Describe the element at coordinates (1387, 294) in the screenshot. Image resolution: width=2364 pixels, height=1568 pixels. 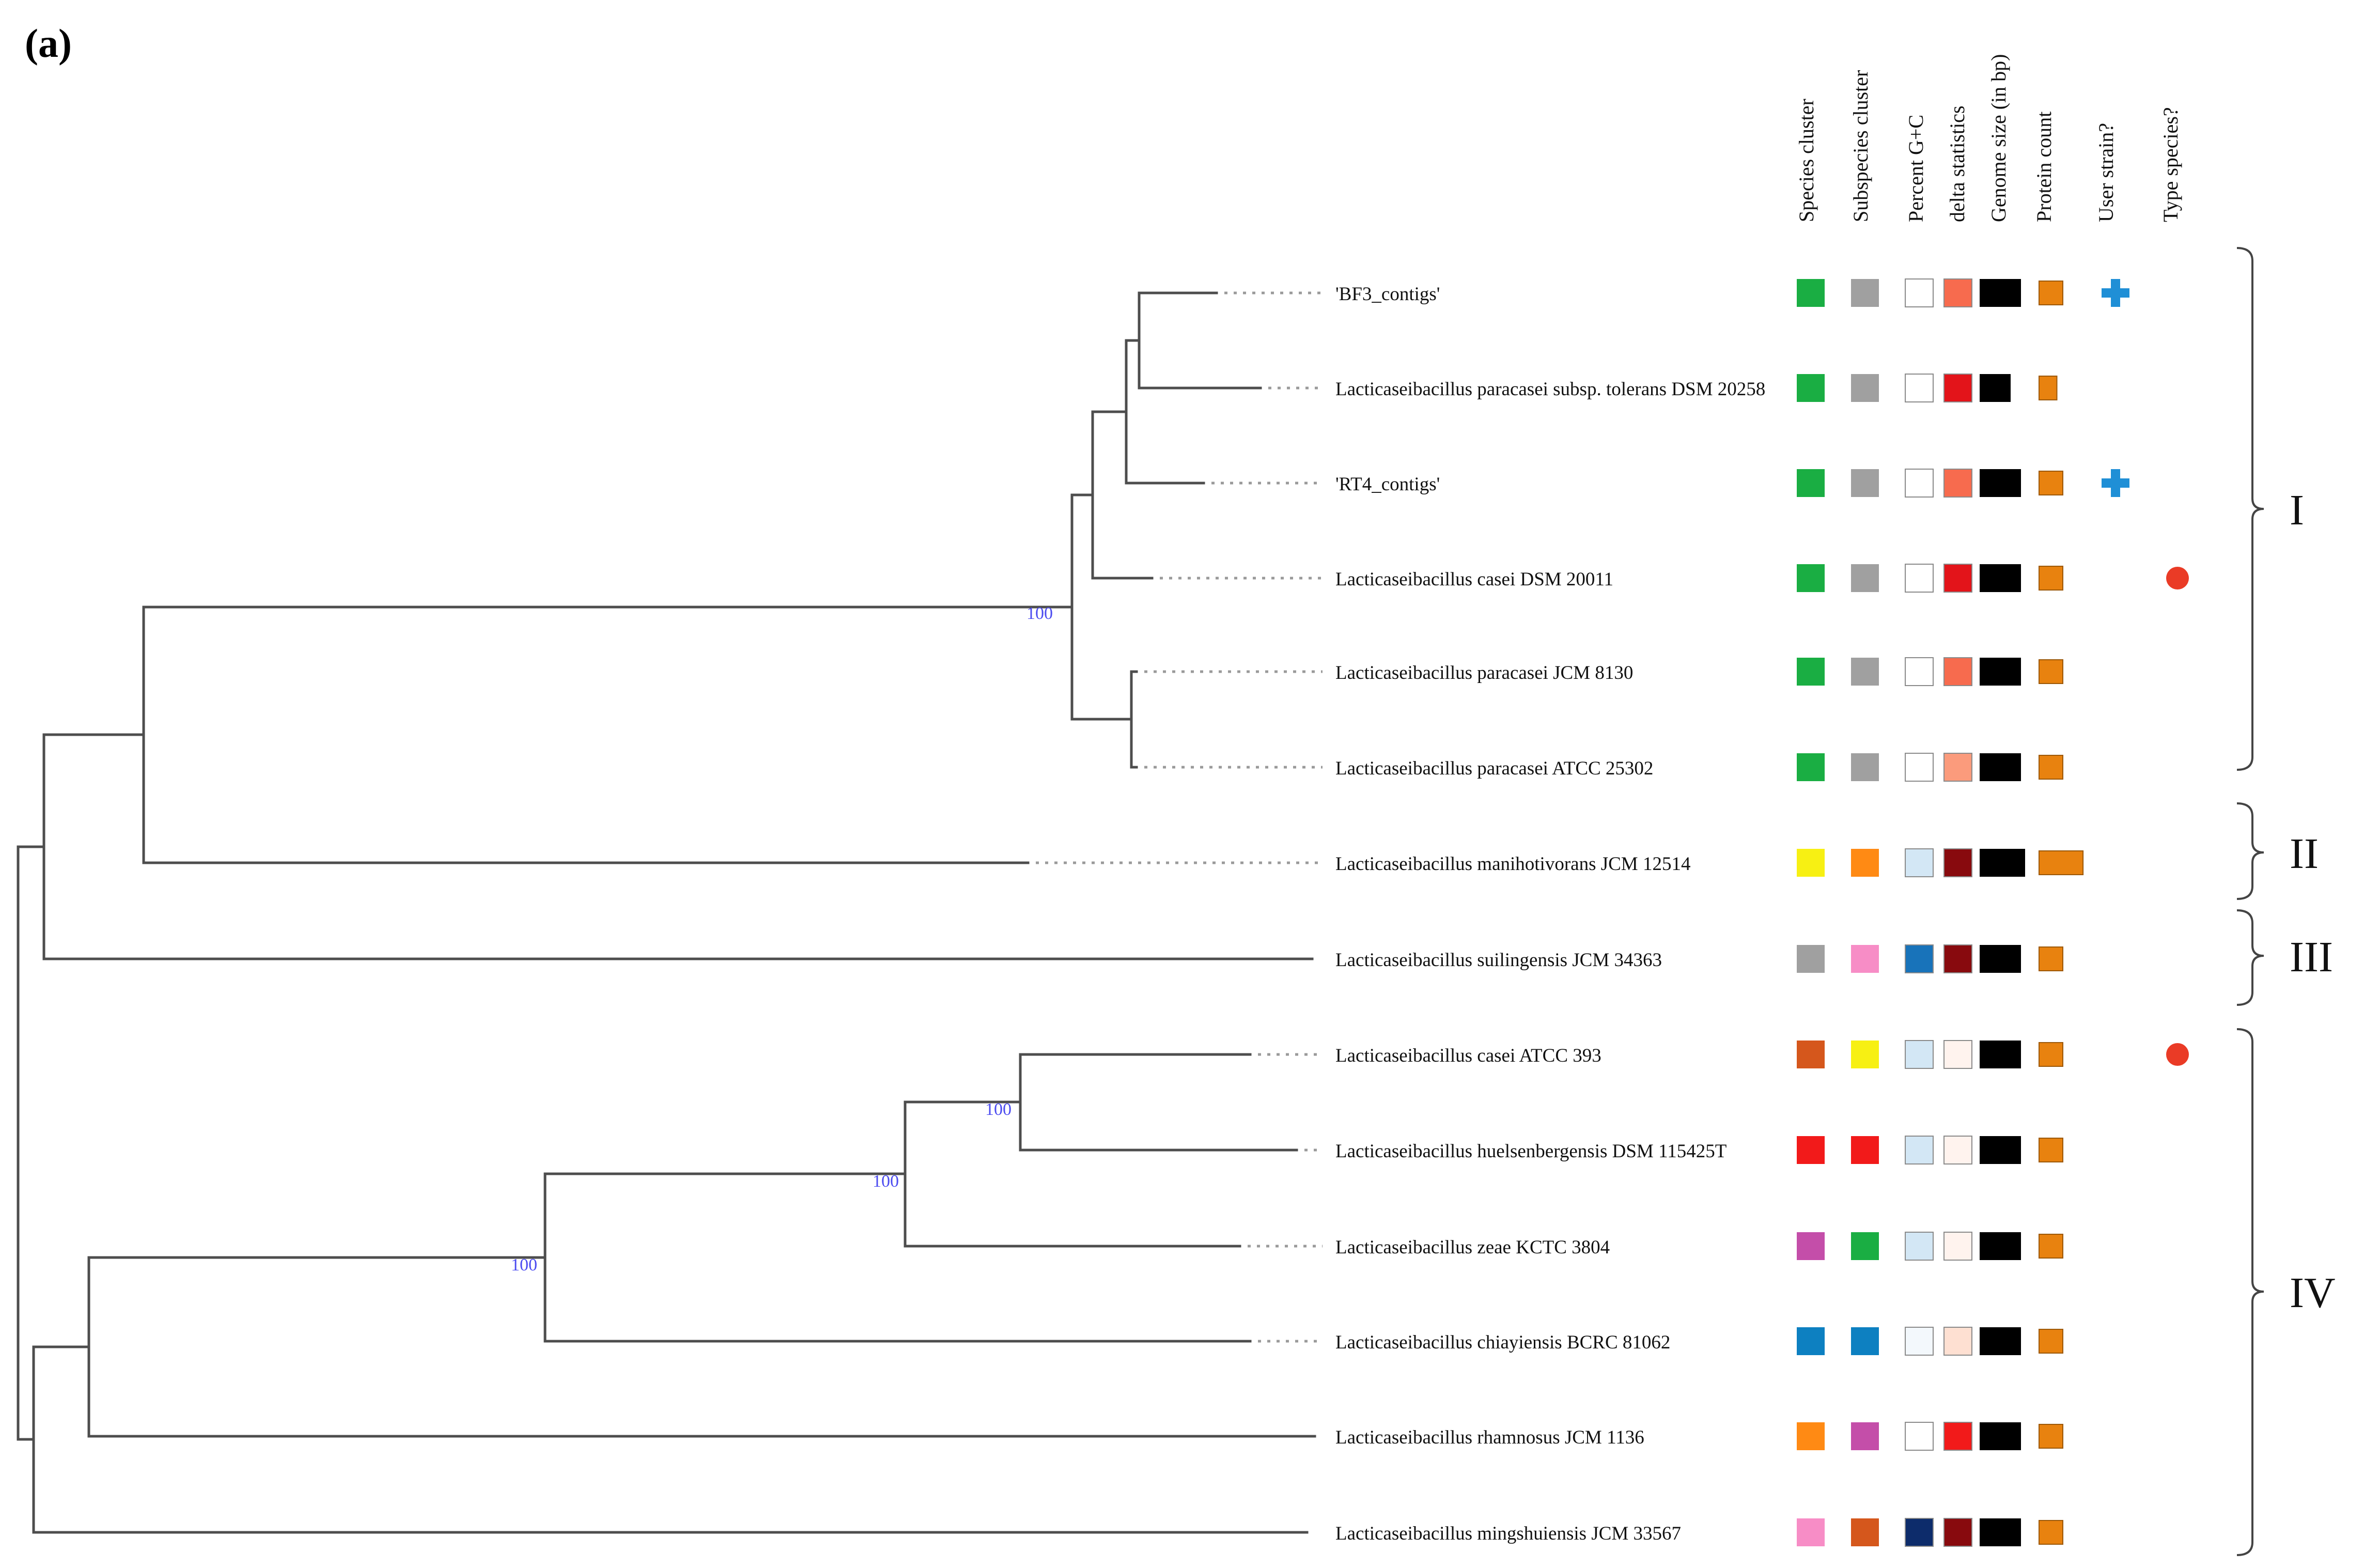
I see `taxon-label: 'BF3_contigs'` at that location.